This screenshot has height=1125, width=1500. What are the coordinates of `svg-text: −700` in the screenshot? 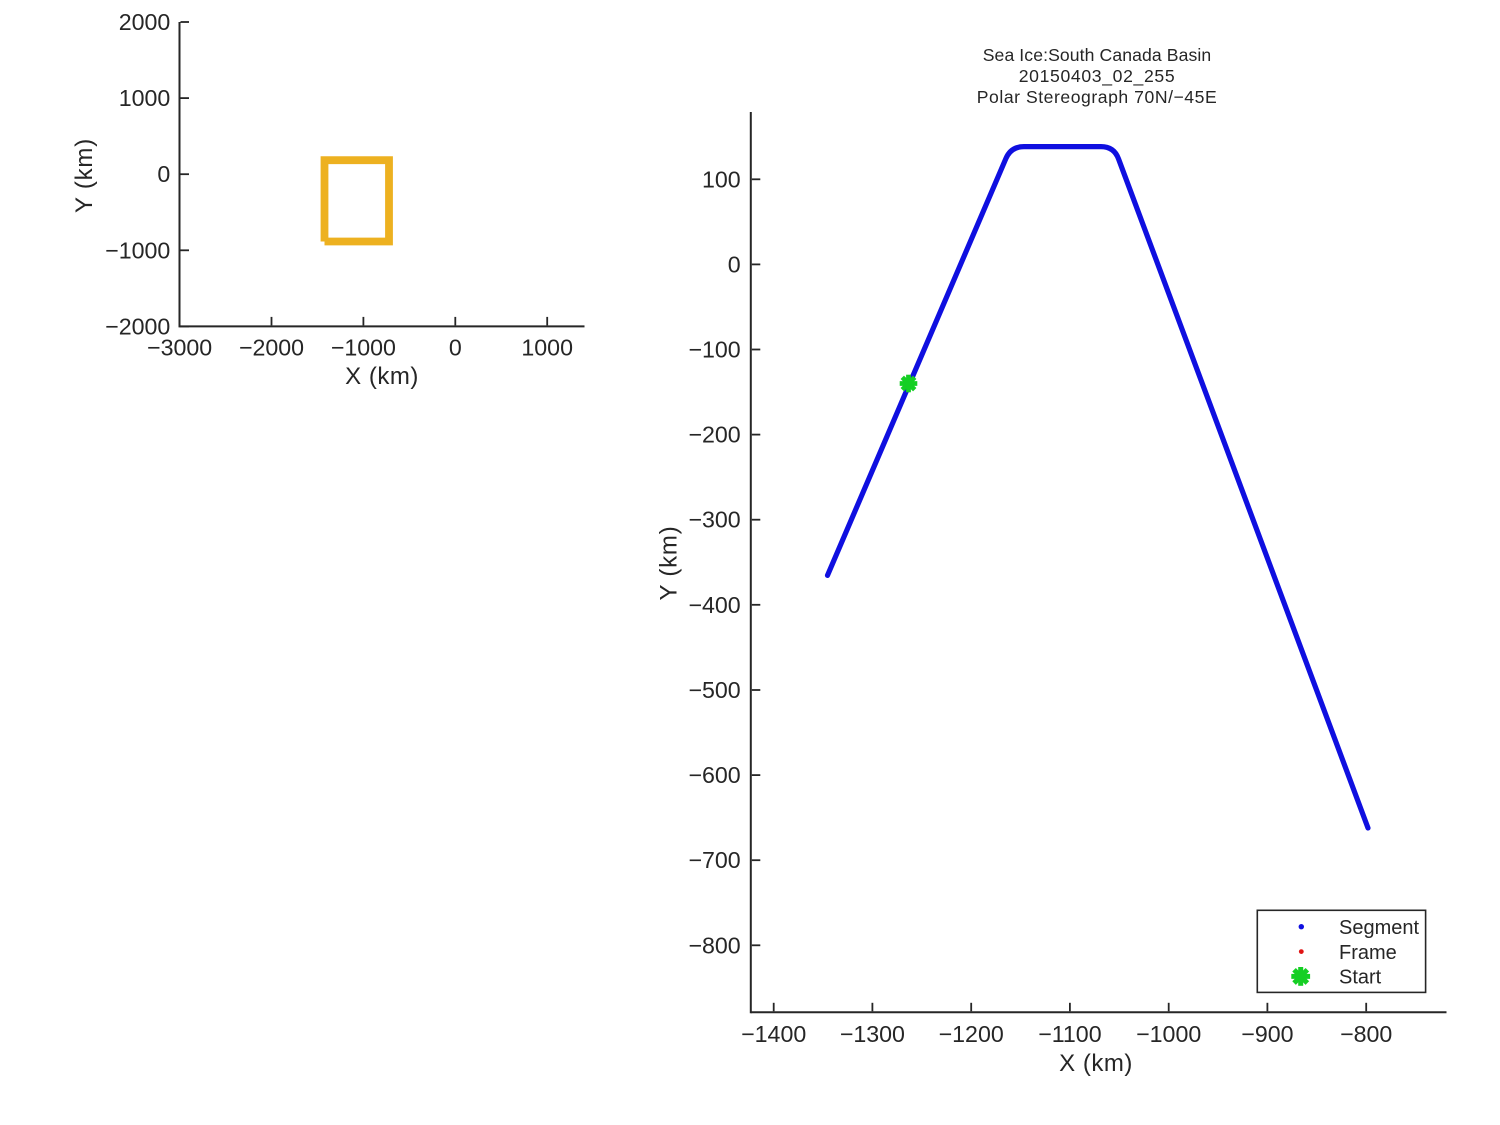 It's located at (714, 860).